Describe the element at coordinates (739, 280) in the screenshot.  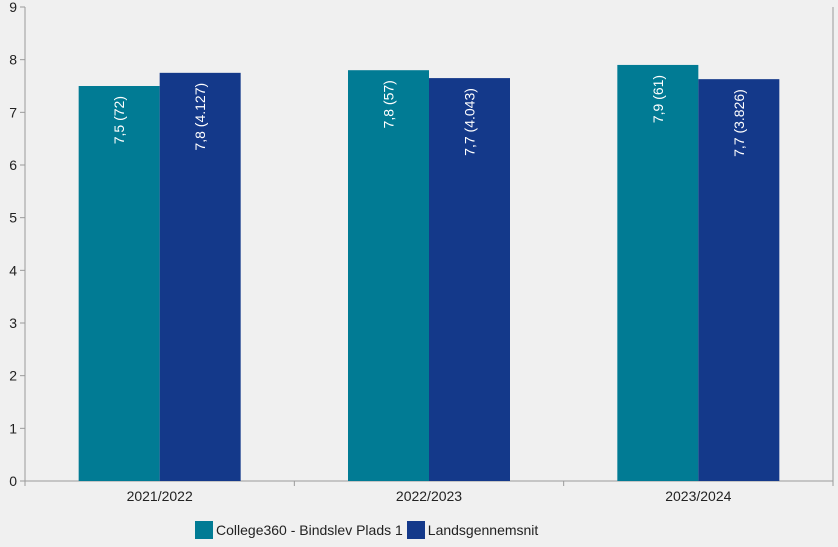
I see `bar-series-2-2023-2024` at that location.